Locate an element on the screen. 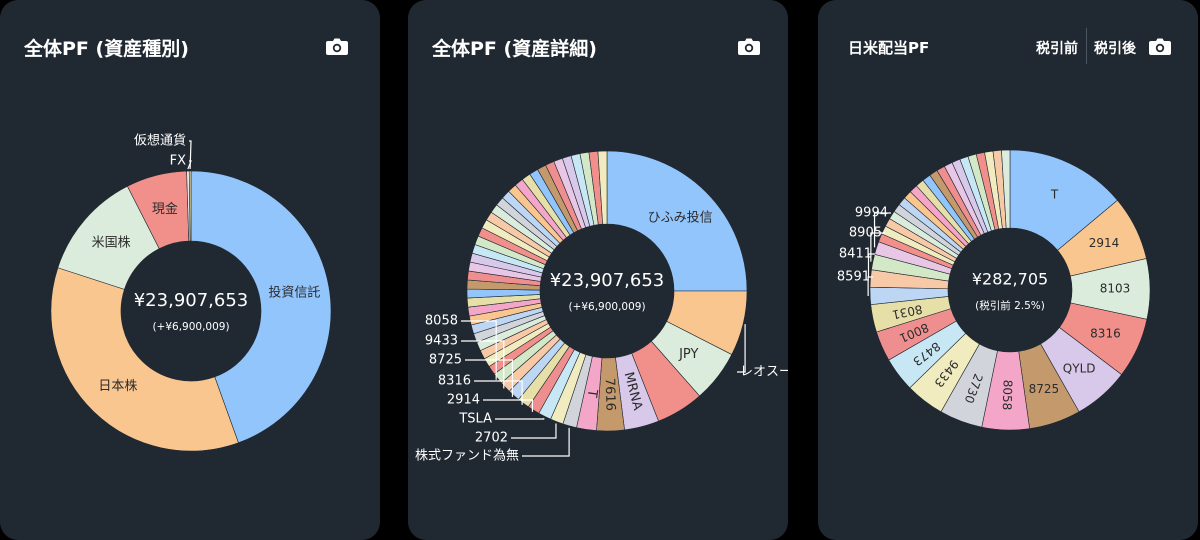 The image size is (1200, 540). toggle-divider is located at coordinates (1086, 46).